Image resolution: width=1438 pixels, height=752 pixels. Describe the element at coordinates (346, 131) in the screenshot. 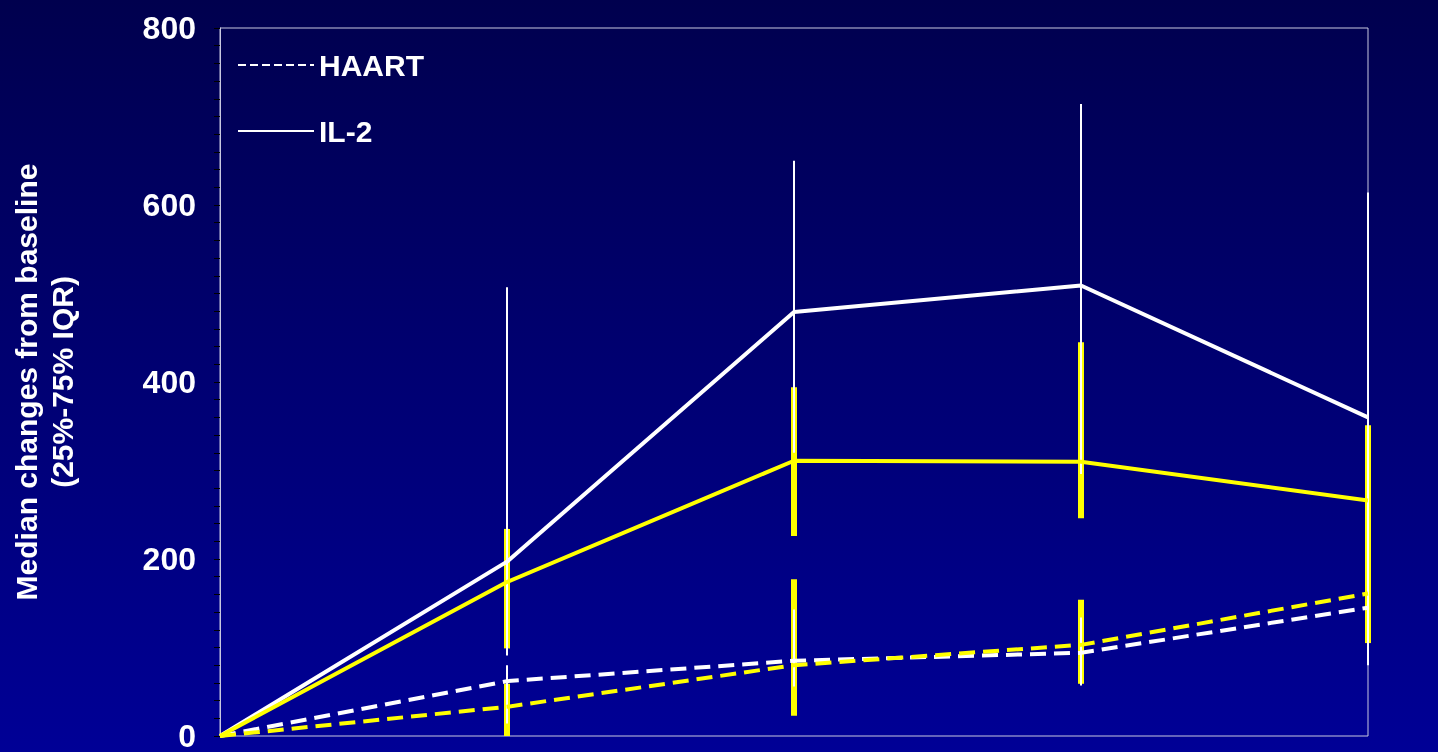

I see `legend-label: IL-2` at that location.